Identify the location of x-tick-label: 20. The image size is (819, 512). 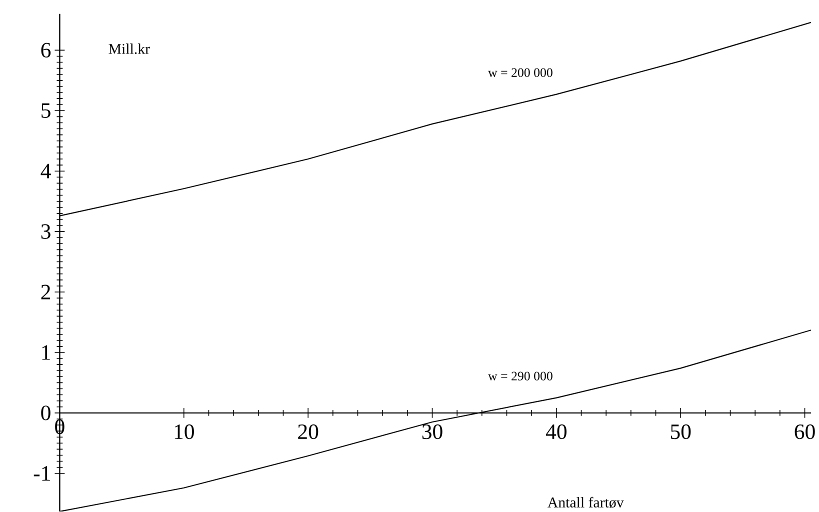
(308, 432).